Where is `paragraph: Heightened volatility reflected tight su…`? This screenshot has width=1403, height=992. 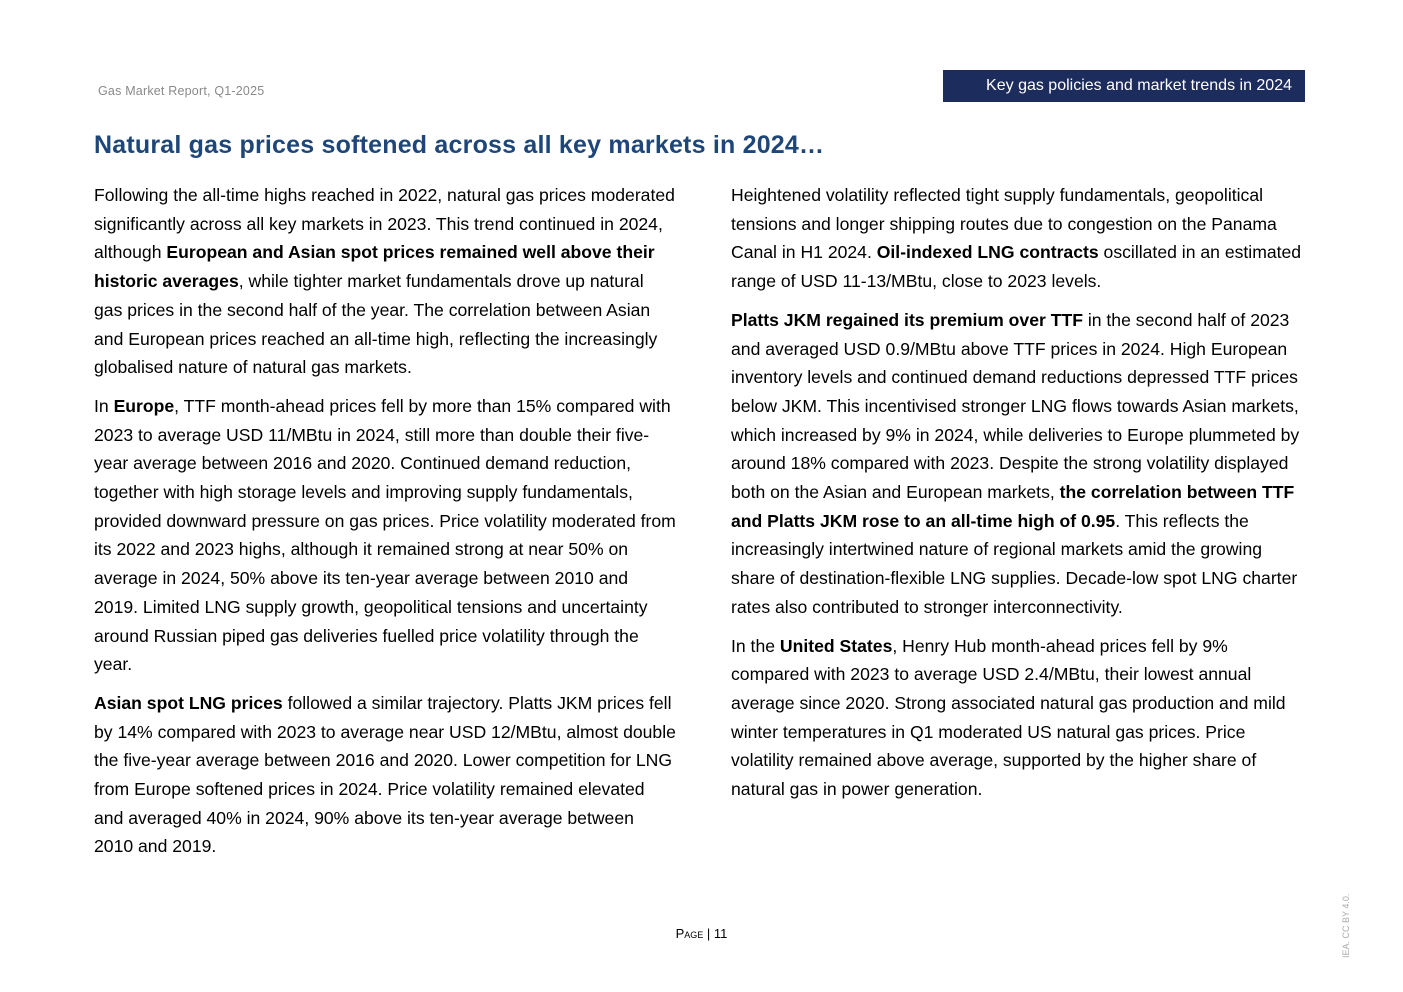
paragraph: Heightened volatility reflected tight su… is located at coordinates (1020, 238).